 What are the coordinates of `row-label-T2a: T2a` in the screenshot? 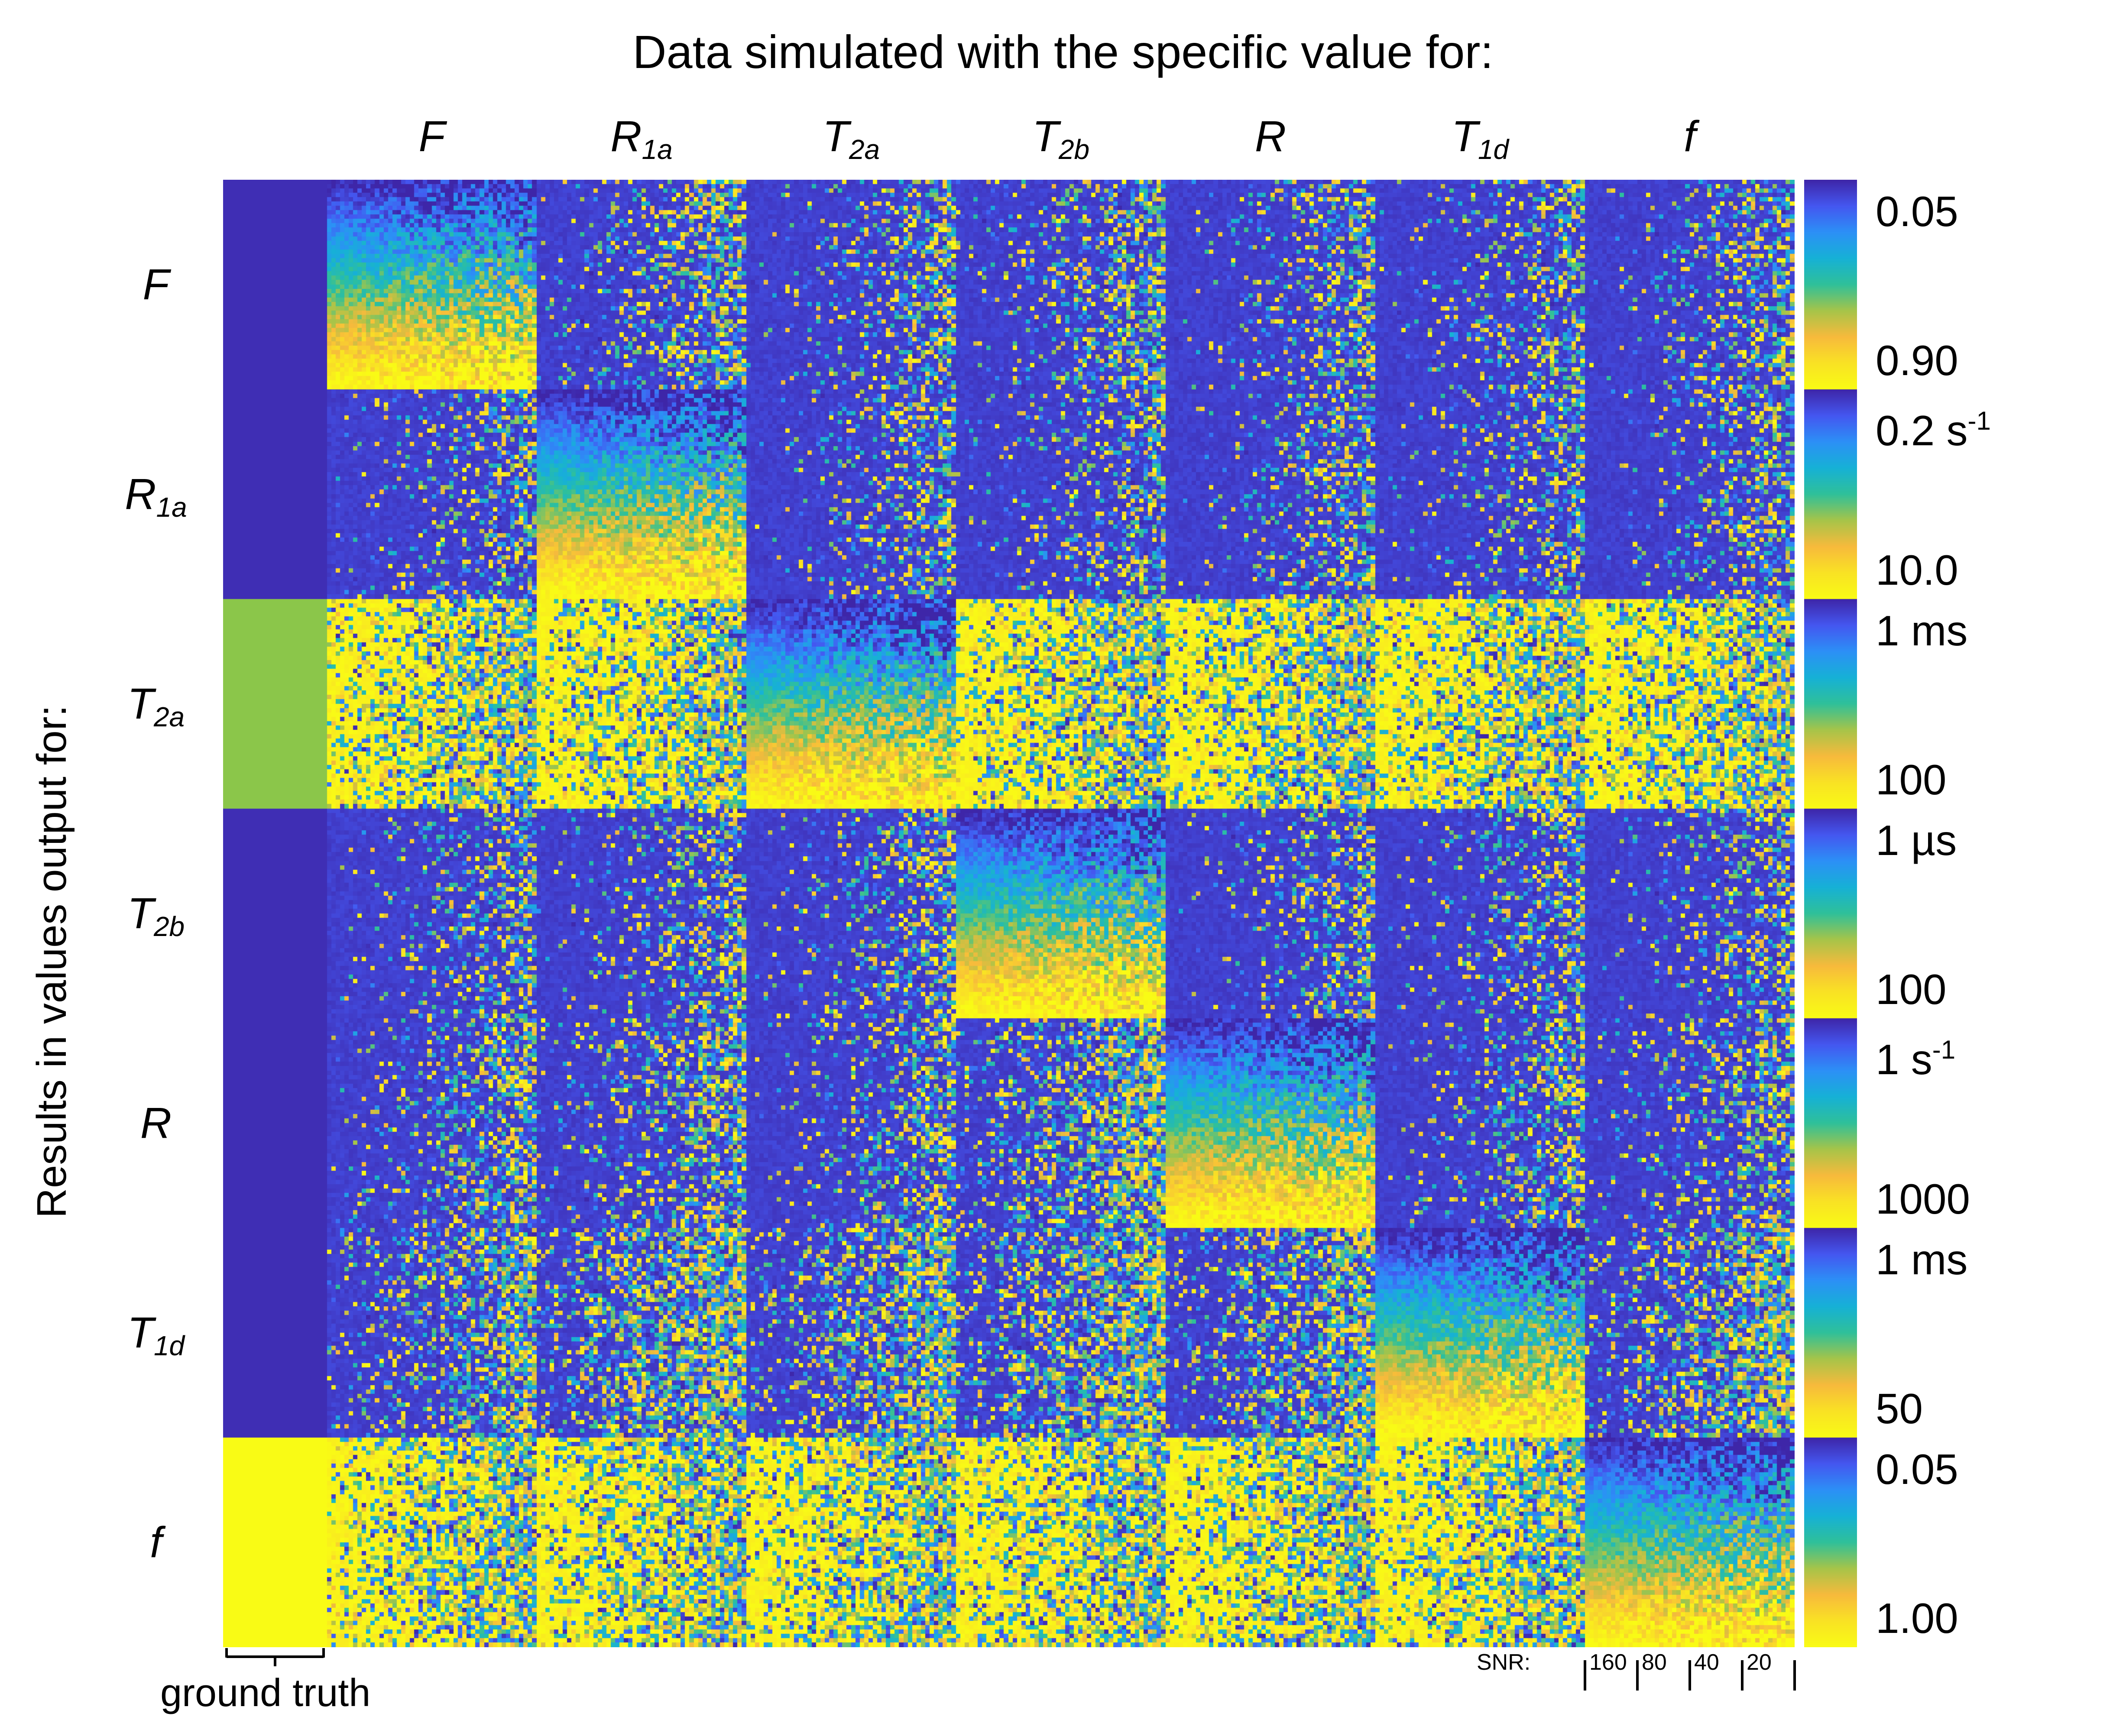 It's located at (156, 711).